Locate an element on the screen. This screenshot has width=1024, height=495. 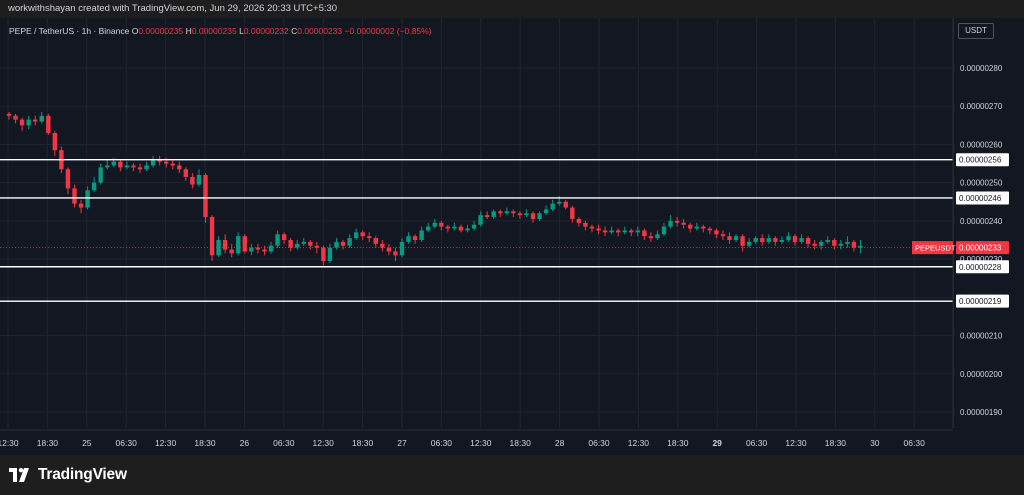
tradingview-logo: TradingView is located at coordinates (68, 475).